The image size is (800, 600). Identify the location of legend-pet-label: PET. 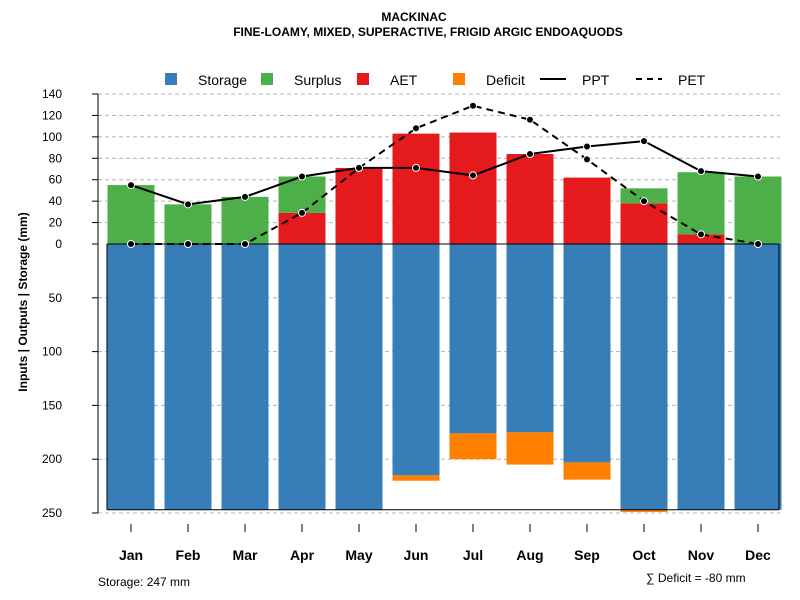
(692, 80).